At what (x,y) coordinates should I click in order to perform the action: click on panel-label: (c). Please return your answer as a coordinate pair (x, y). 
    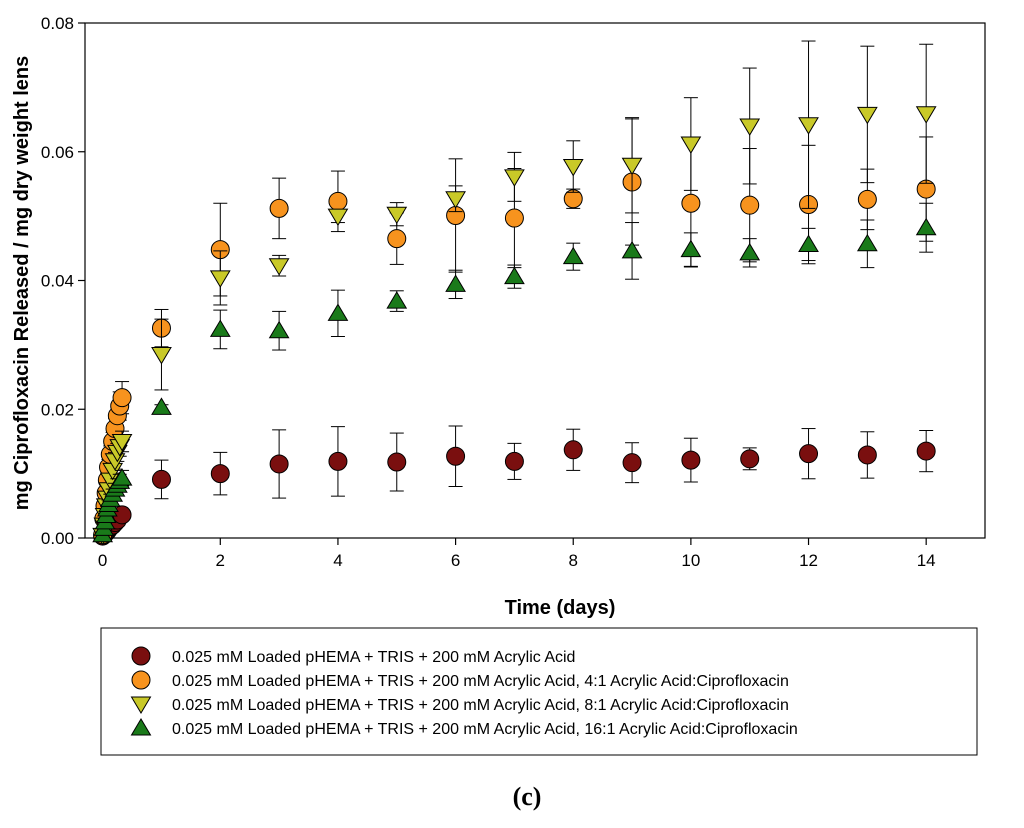
    Looking at the image, I should click on (527, 796).